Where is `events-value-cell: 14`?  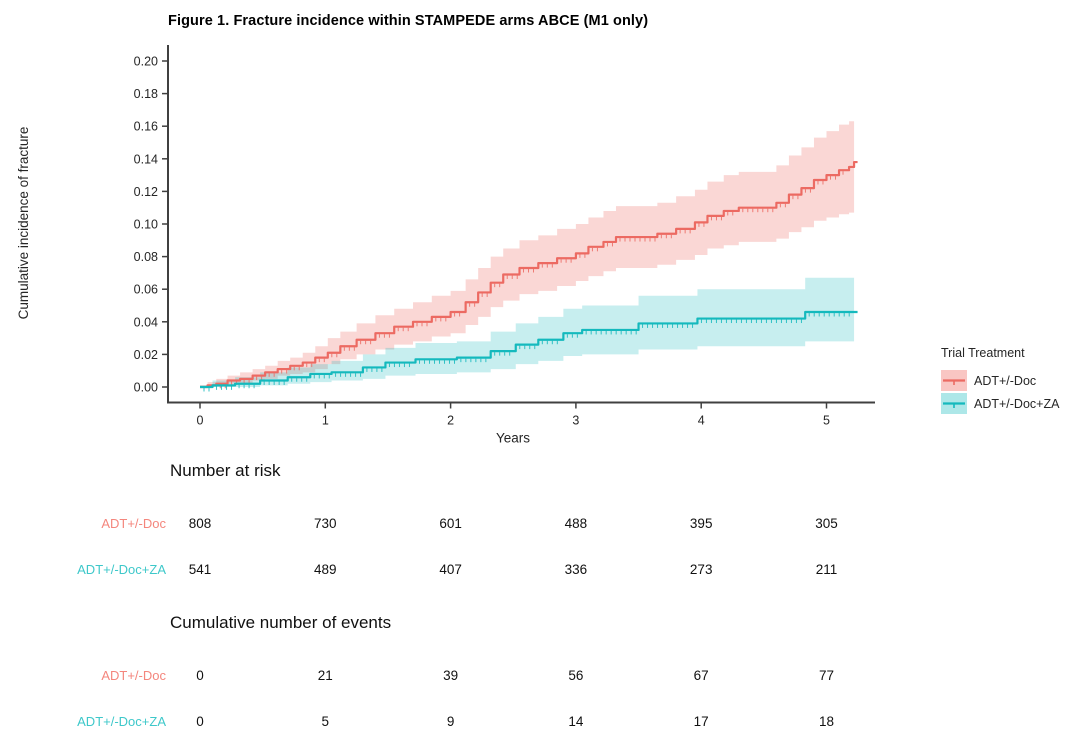
events-value-cell: 14 is located at coordinates (576, 721).